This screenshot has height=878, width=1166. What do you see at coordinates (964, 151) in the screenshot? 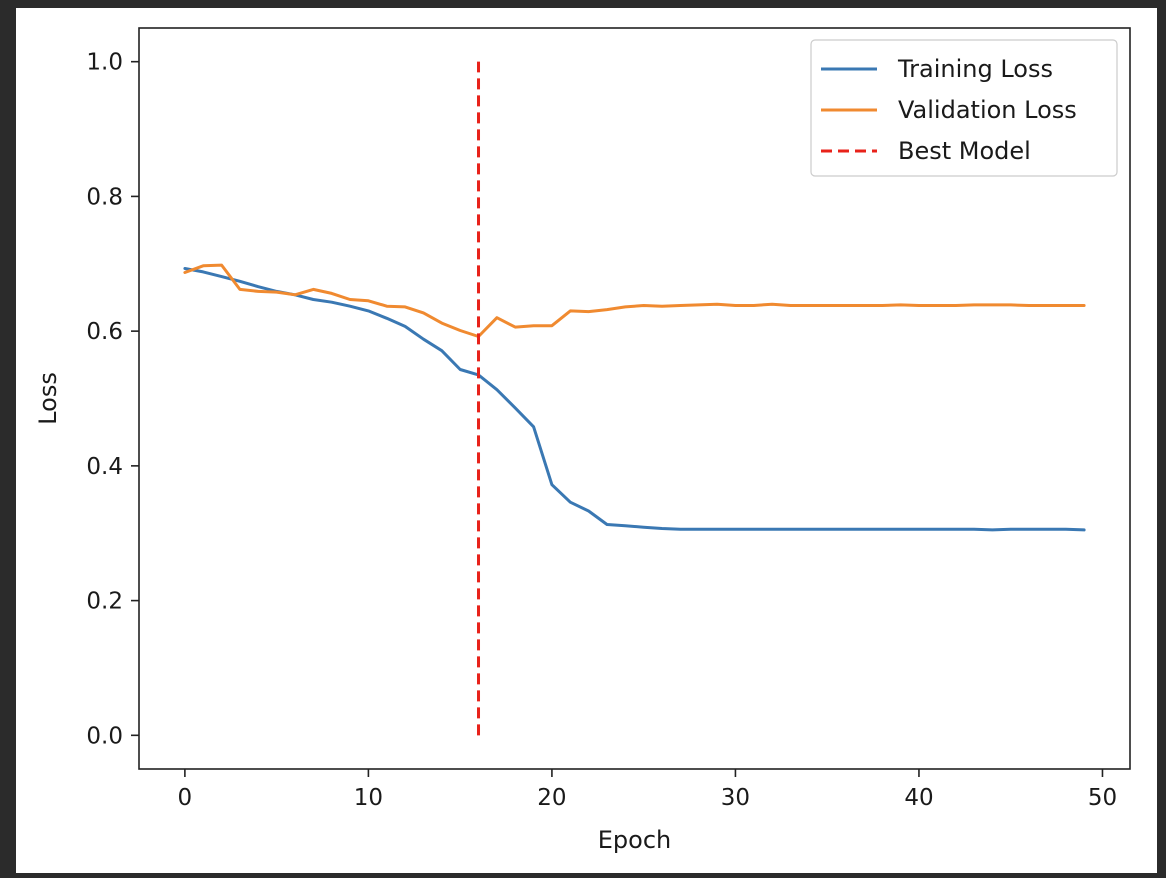
I see `legend-label-best-model: Best Model` at bounding box center [964, 151].